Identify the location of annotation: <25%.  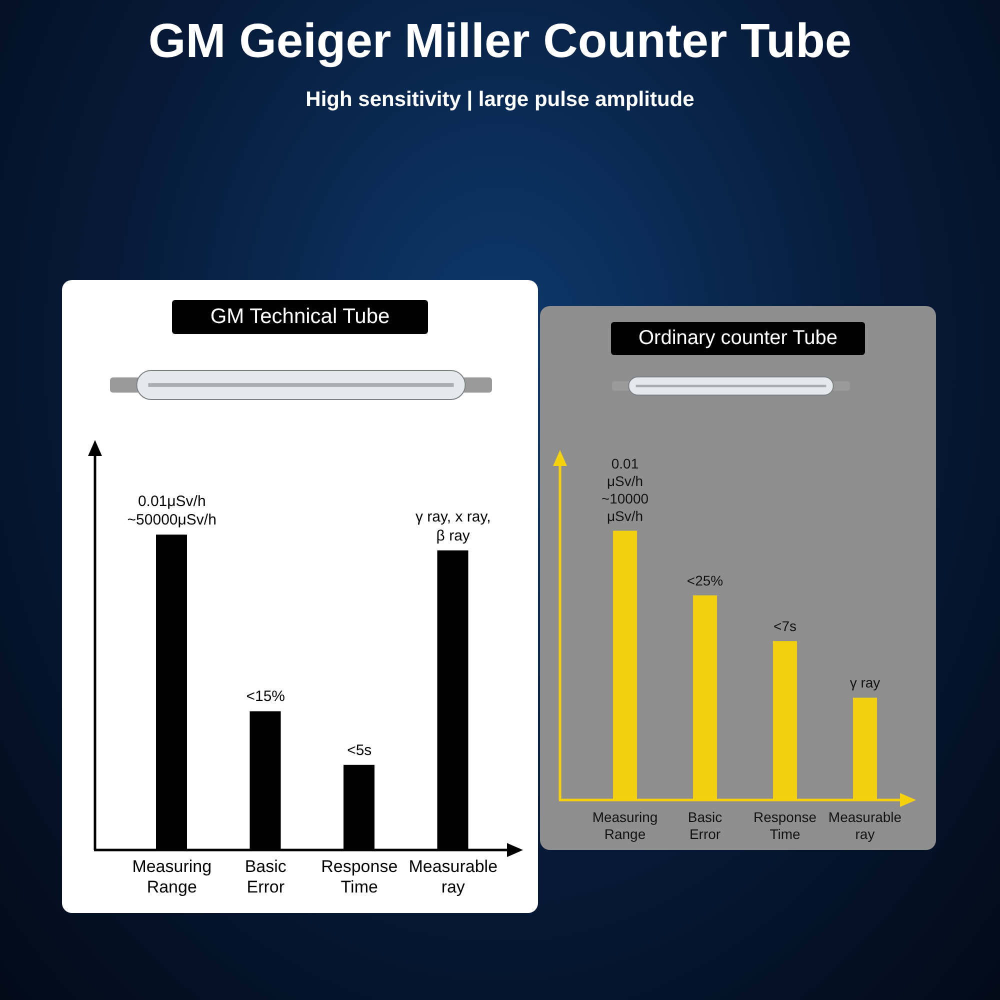
(705, 580).